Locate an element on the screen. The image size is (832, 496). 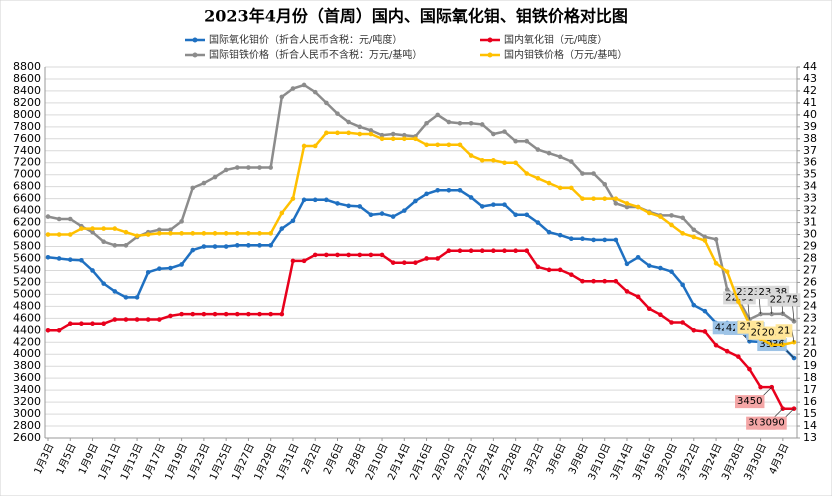
y2-tick-label: 28 is located at coordinates (810, 257).